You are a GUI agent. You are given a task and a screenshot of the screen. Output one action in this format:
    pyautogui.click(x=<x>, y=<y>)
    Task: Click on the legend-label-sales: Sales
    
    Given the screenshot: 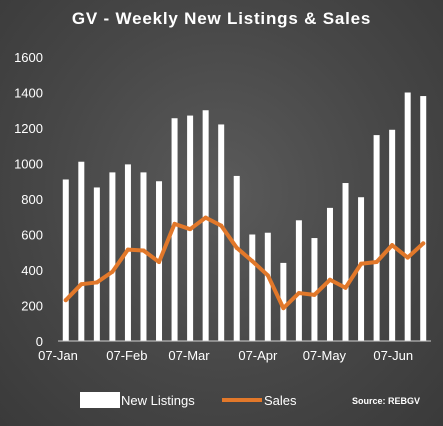 What is the action you would take?
    pyautogui.click(x=280, y=400)
    